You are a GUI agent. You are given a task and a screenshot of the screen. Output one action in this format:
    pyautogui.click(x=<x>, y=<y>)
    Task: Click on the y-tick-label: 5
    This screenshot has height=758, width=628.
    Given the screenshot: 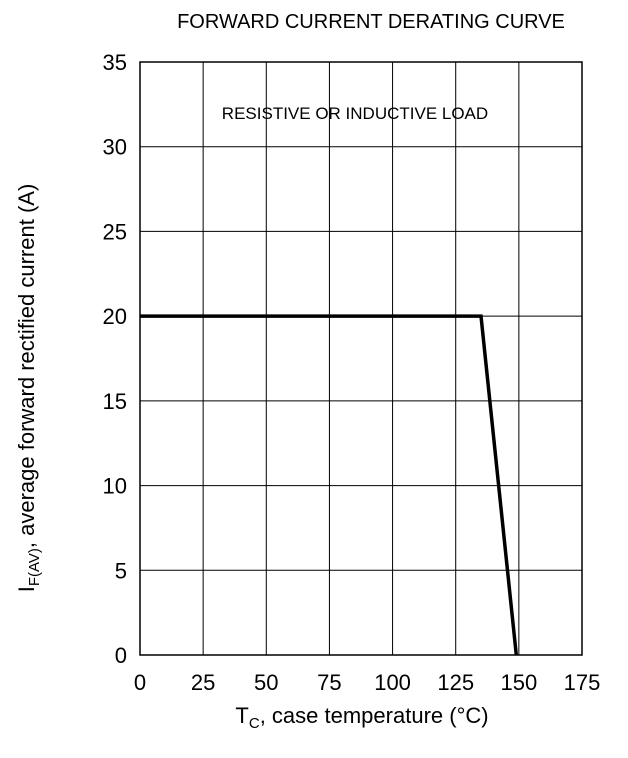 What is the action you would take?
    pyautogui.click(x=121, y=570)
    